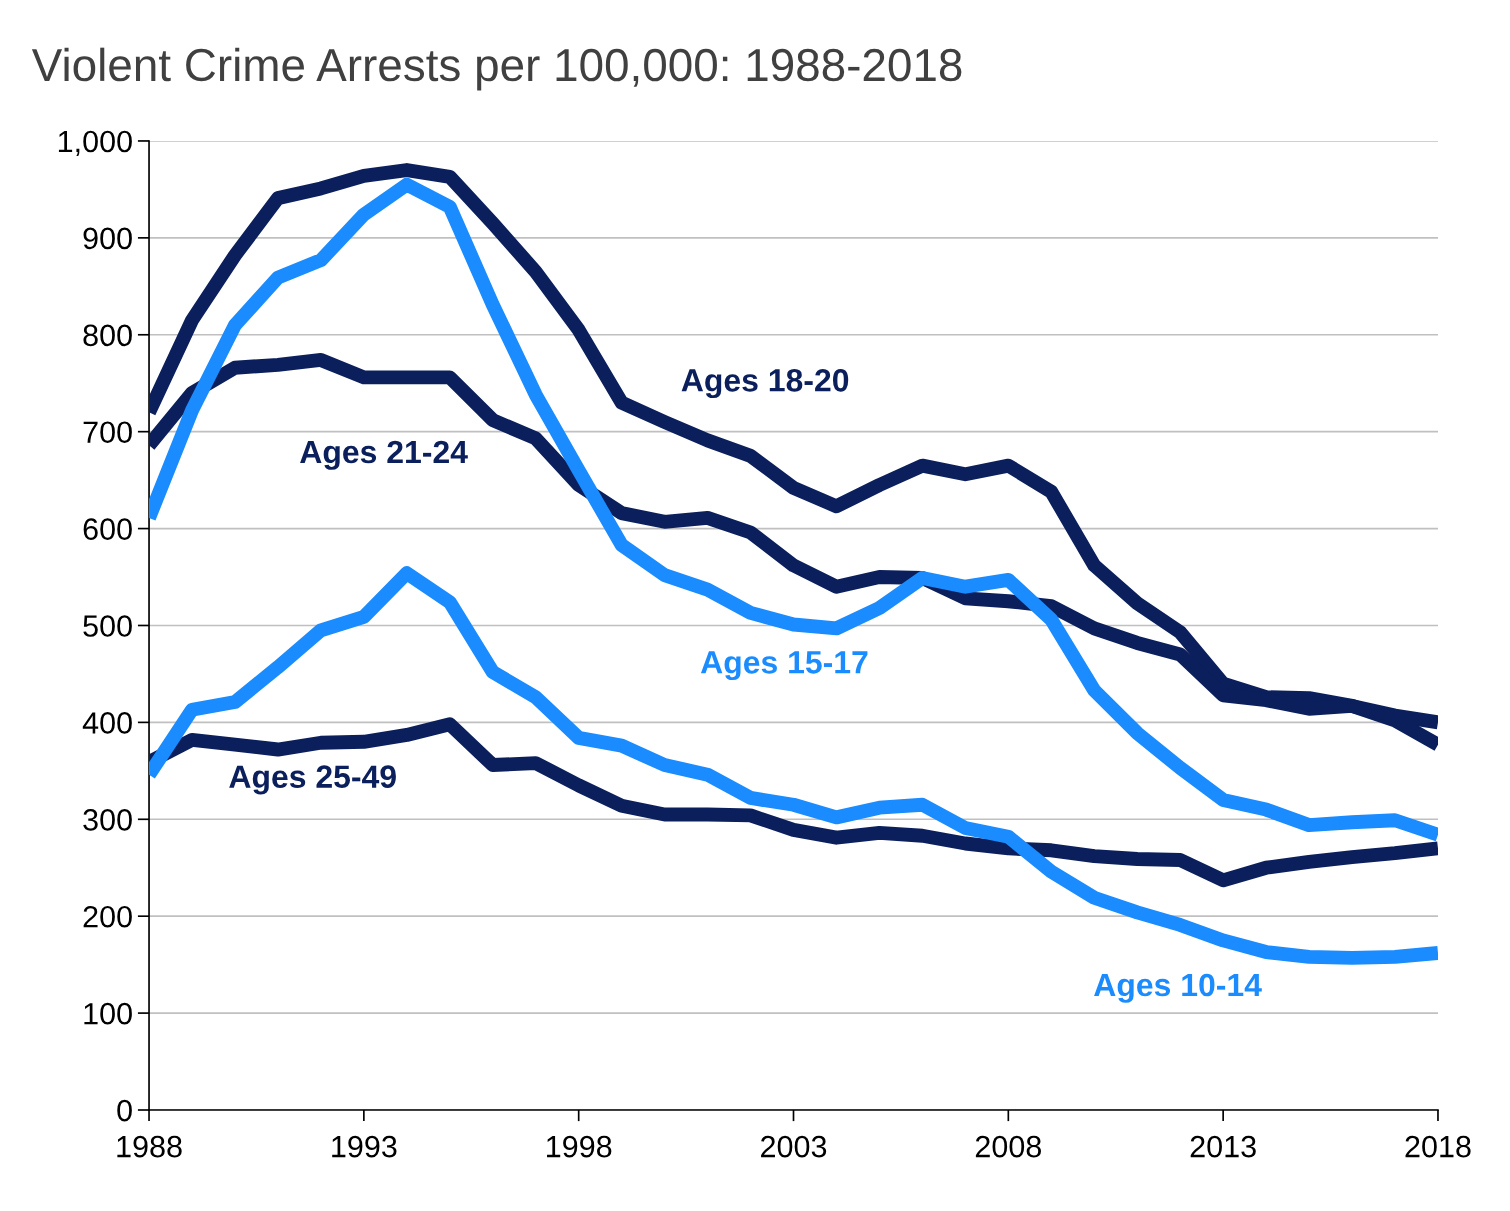 The image size is (1510, 1211). Describe the element at coordinates (784, 666) in the screenshot. I see `series-label: Ages 15-17` at that location.